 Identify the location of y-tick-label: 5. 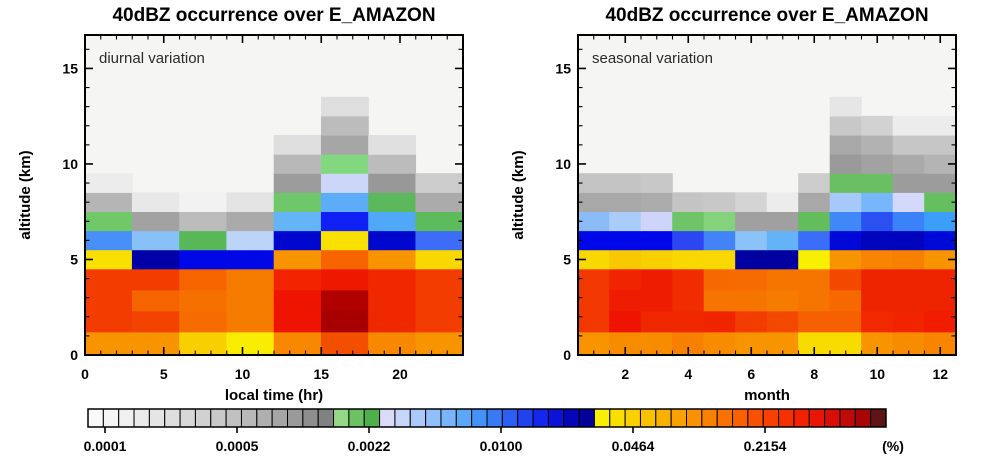
(74, 259).